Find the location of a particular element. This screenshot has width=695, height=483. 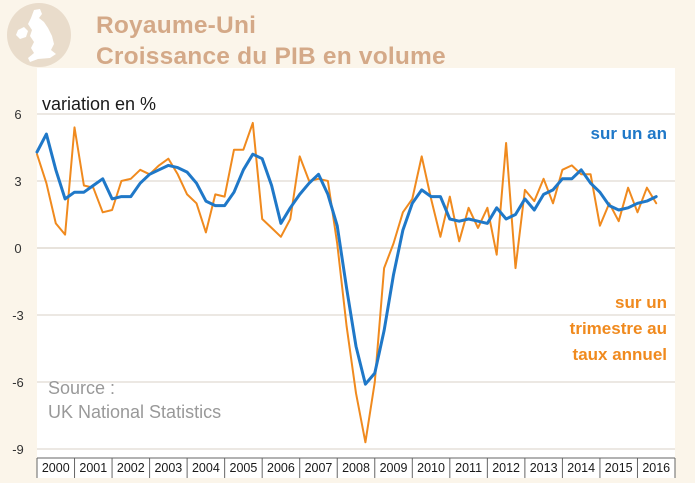

x-tick-label: 2013 is located at coordinates (544, 468).